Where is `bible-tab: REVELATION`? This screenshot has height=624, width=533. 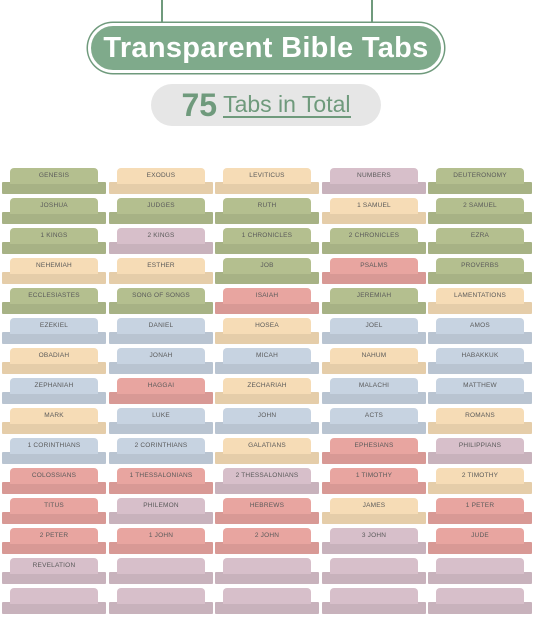
bible-tab: REVELATION is located at coordinates (54, 571).